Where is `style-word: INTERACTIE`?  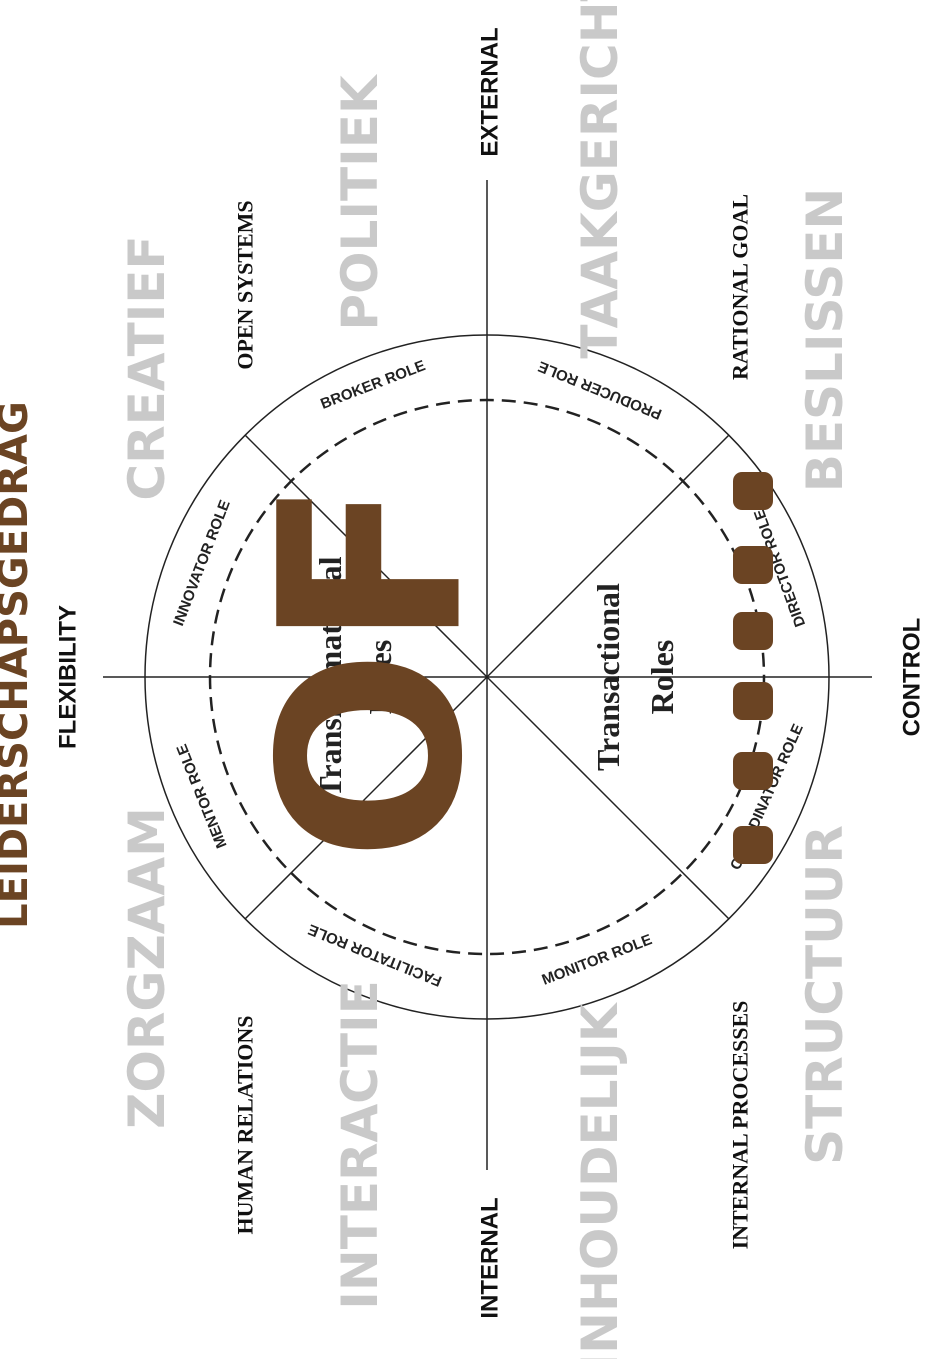
style-word: INTERACTIE is located at coordinates (360, 1144).